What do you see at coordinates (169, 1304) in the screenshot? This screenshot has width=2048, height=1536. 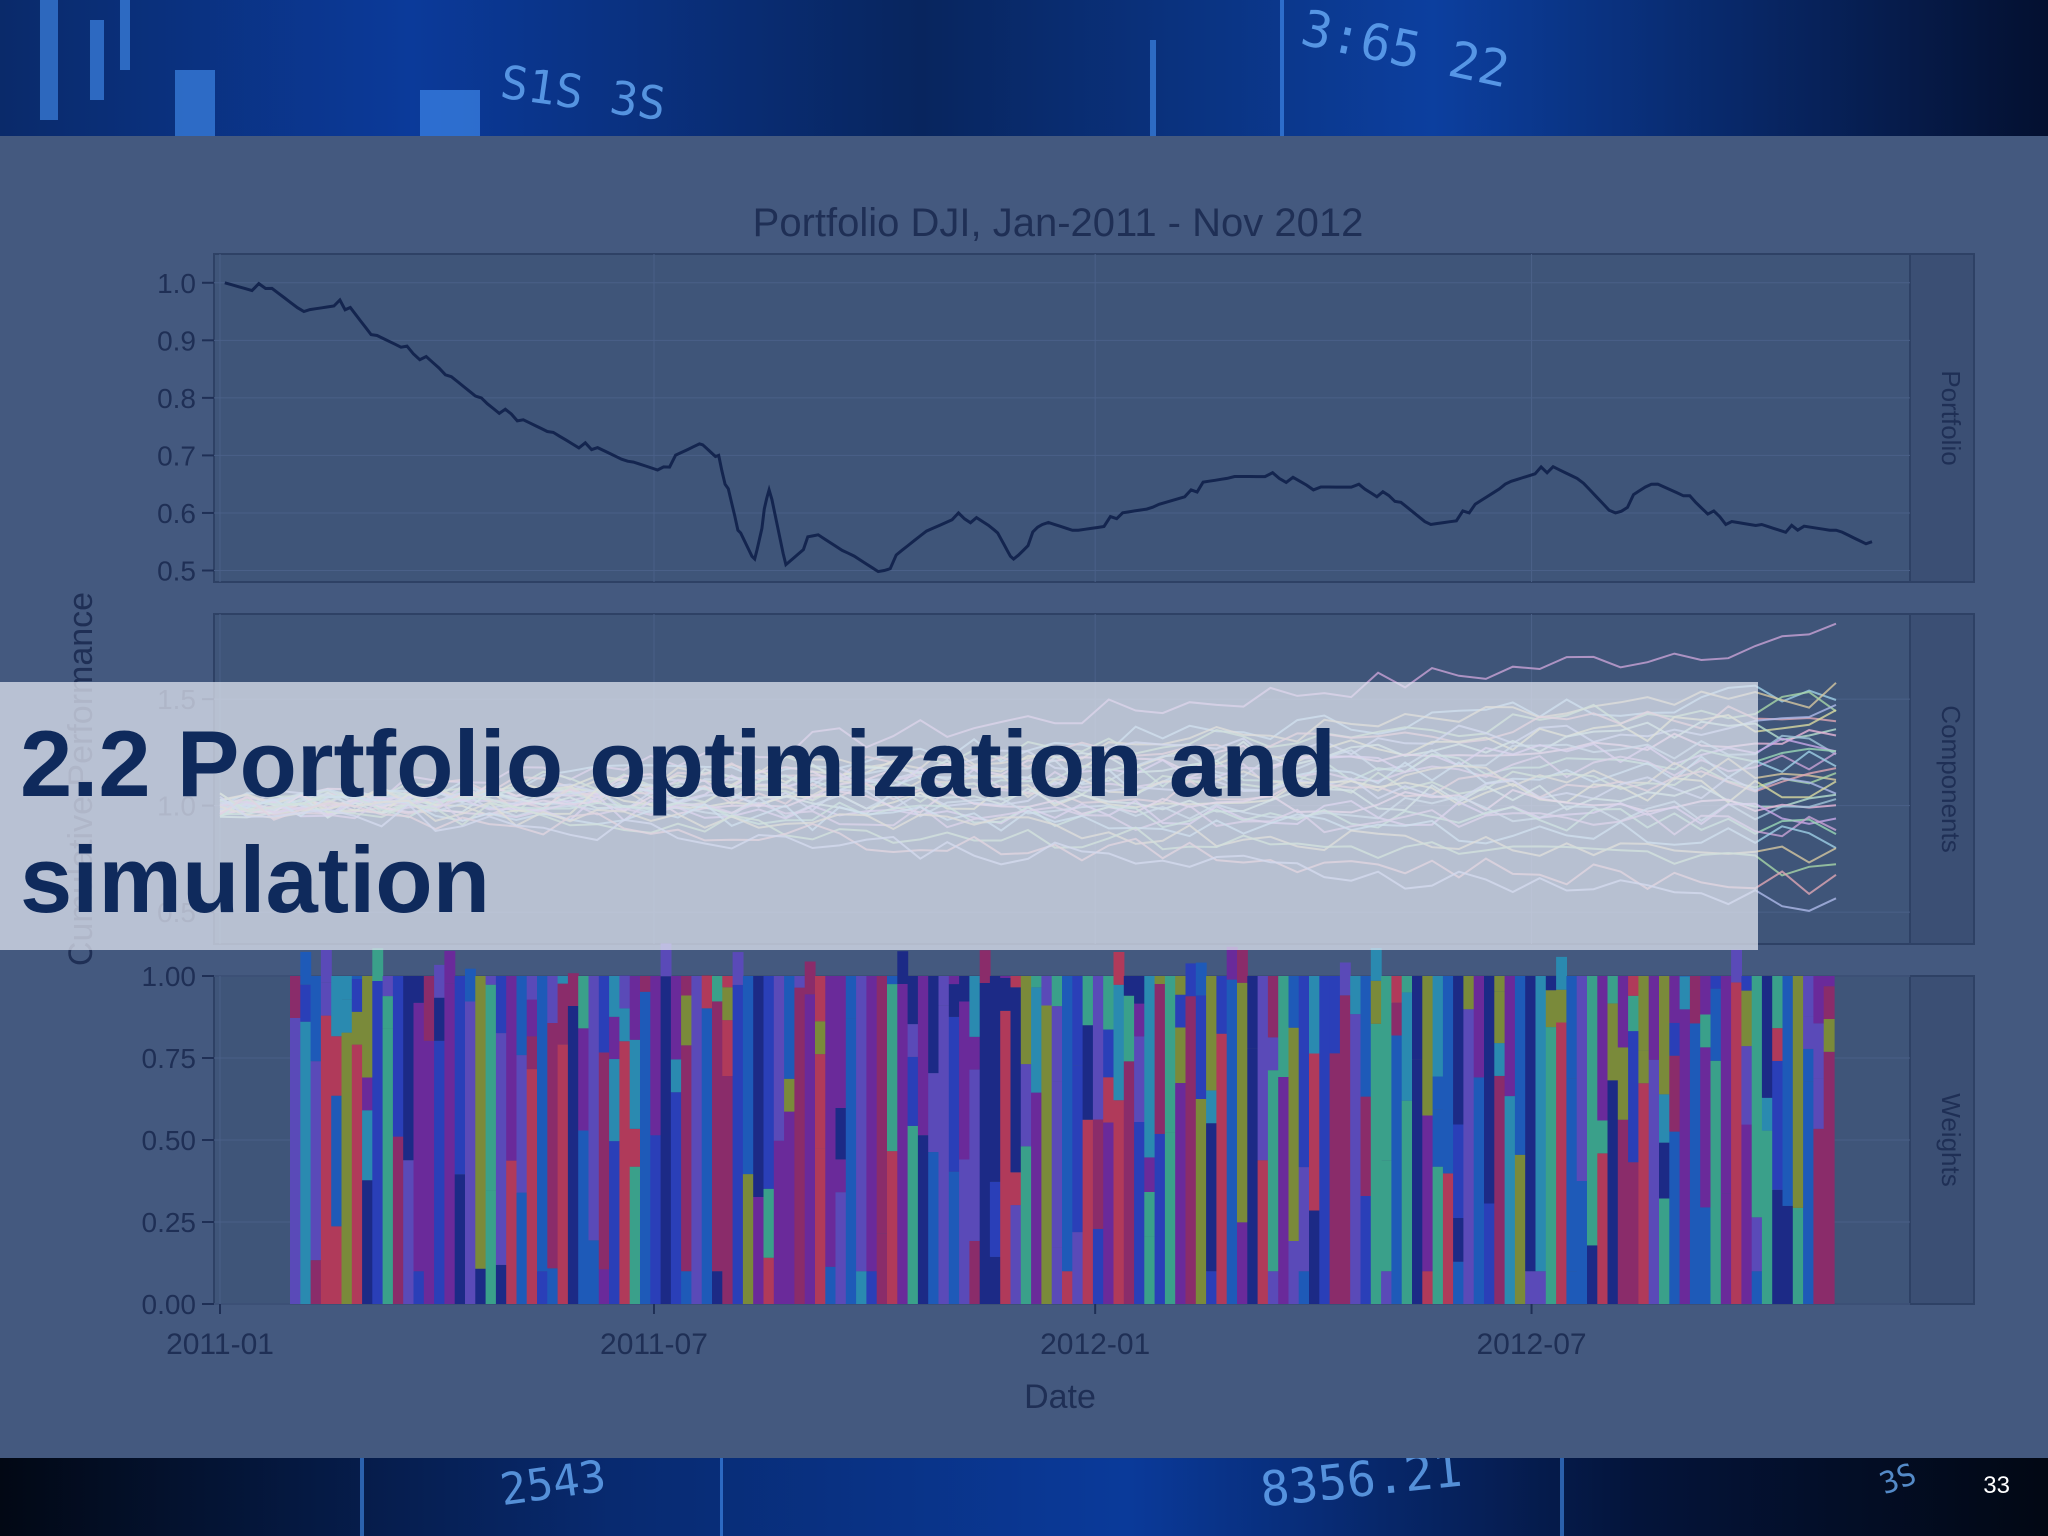 I see `y-tick-label: 0.00` at bounding box center [169, 1304].